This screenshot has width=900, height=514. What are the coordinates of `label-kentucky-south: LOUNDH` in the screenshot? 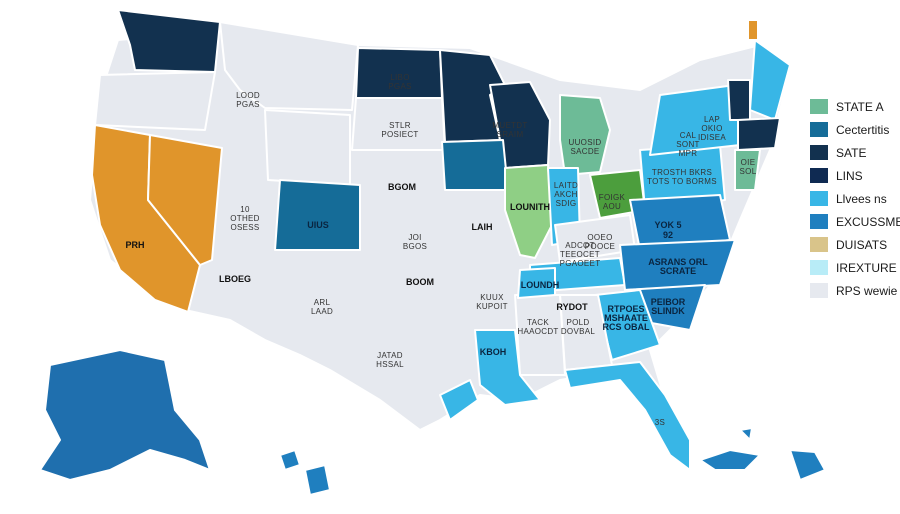 It's located at (540, 285).